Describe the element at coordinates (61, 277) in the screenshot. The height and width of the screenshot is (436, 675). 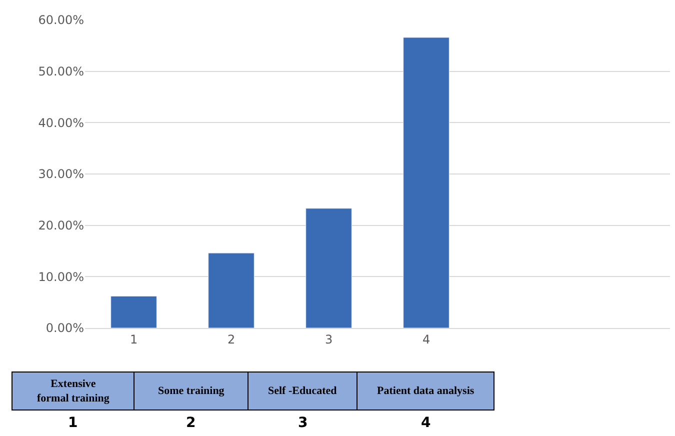
I see `y-tick-label: 10.00%` at that location.